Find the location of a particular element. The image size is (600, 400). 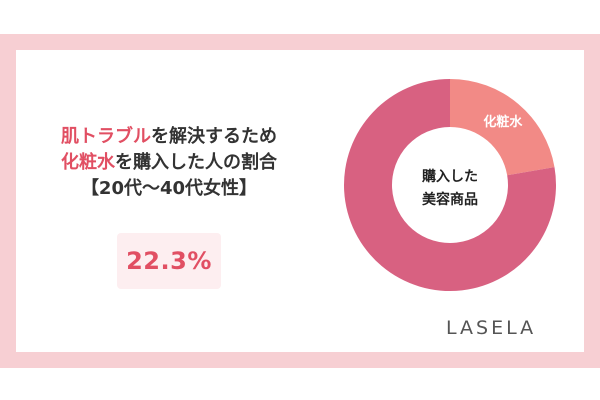

donut-center-title-line-1: 購入した is located at coordinates (450, 177).